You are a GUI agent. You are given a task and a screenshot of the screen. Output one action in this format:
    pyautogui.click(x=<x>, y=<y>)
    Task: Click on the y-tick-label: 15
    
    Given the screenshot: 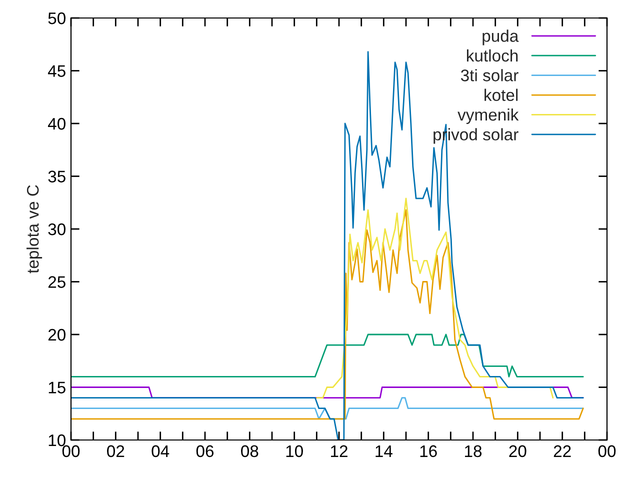 What is the action you would take?
    pyautogui.click(x=57, y=388)
    